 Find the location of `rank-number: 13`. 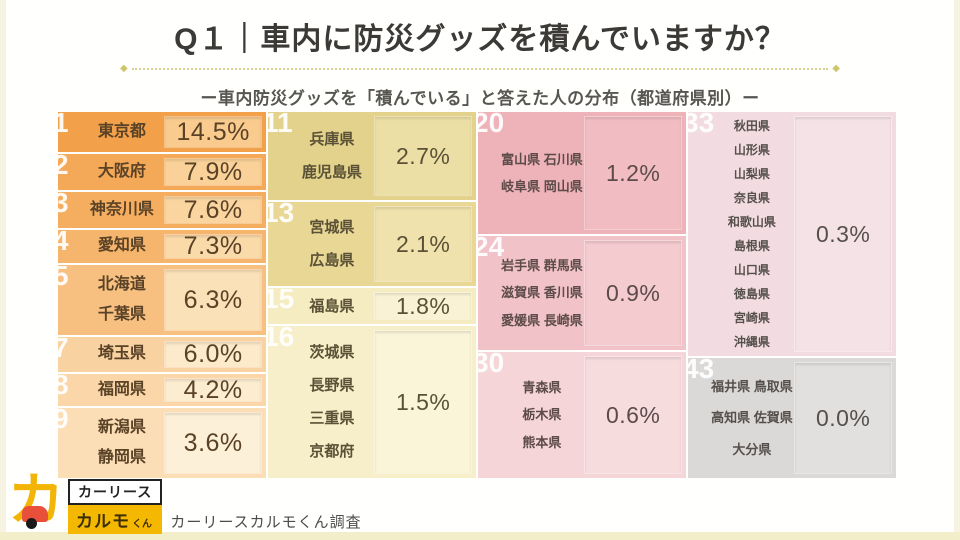

rank-number: 13 is located at coordinates (281, 215).